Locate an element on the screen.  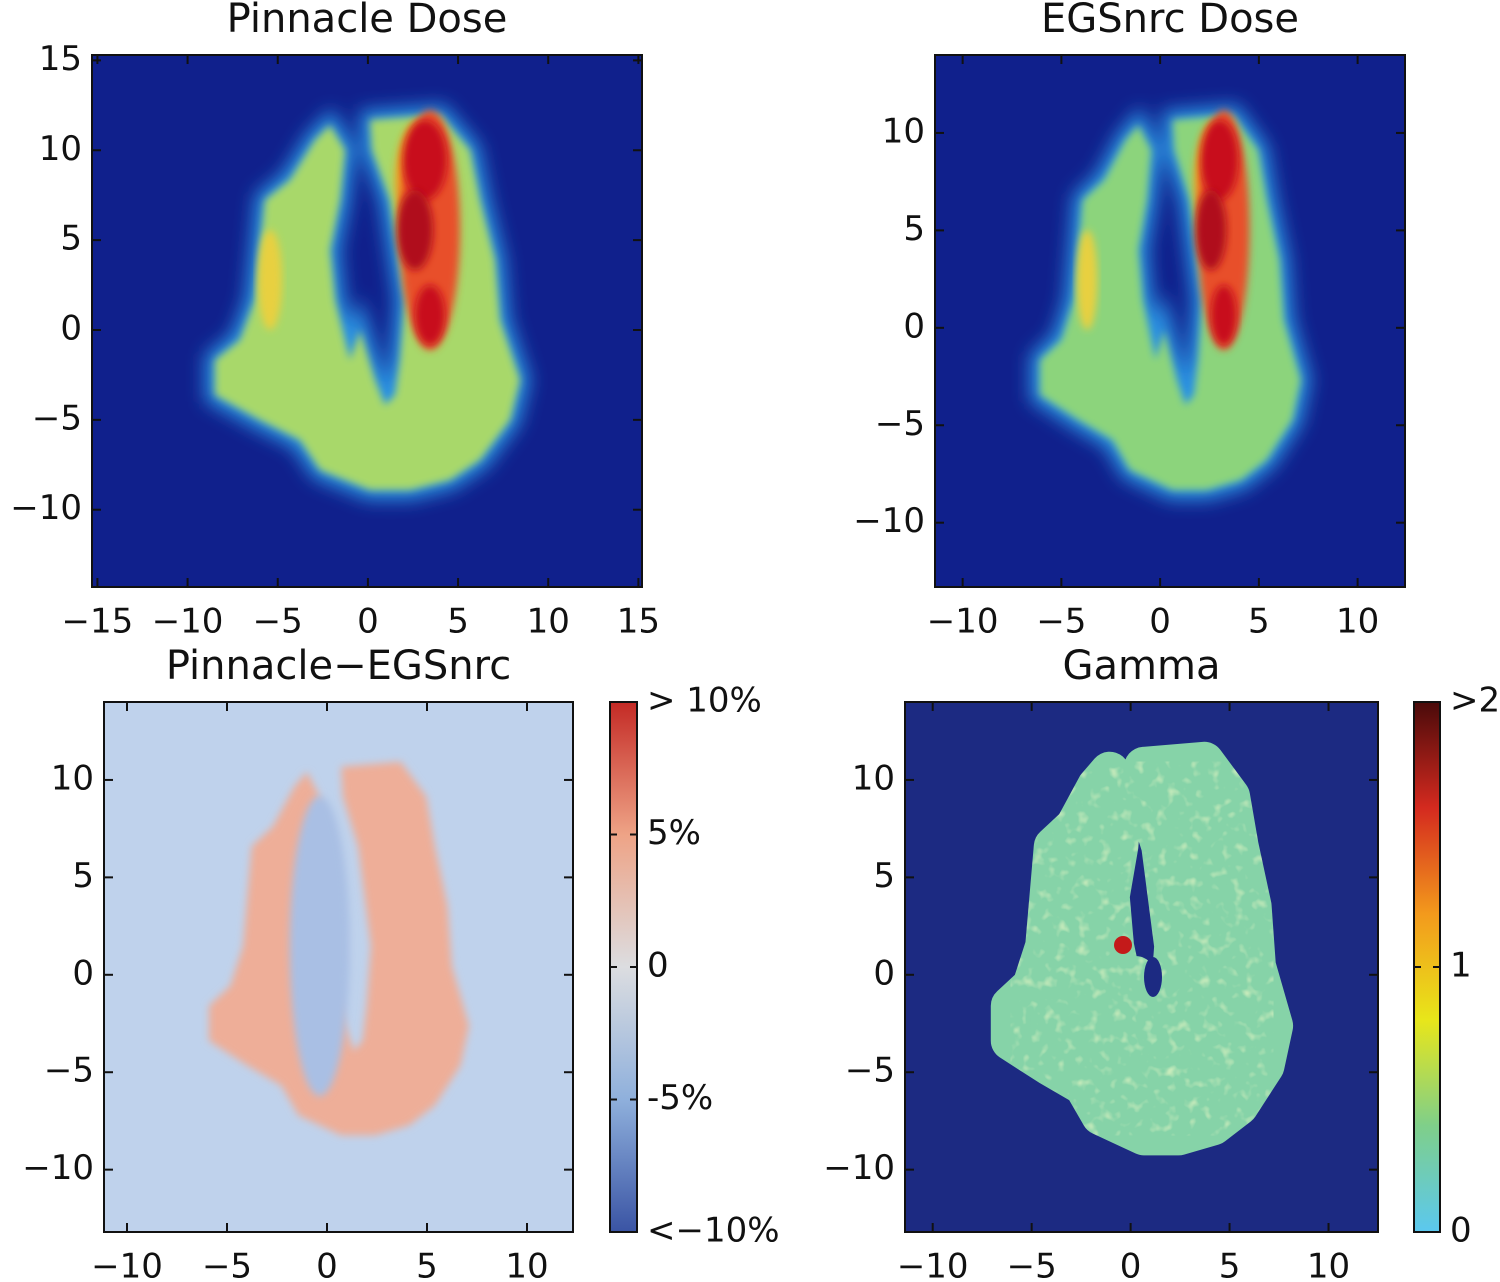
x-tick-label: 15 is located at coordinates (638, 622).